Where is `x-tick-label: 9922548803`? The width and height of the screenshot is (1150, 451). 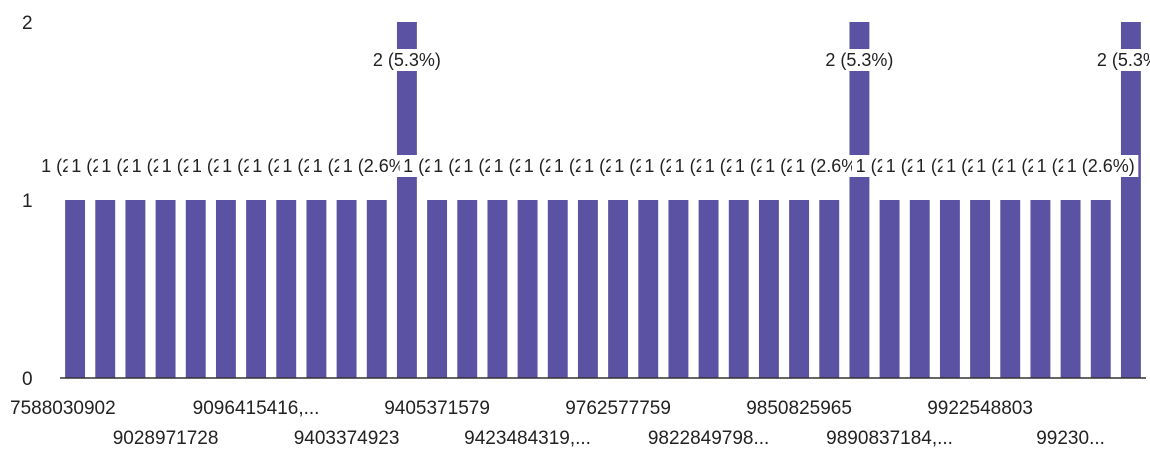
x-tick-label: 9922548803 is located at coordinates (980, 408).